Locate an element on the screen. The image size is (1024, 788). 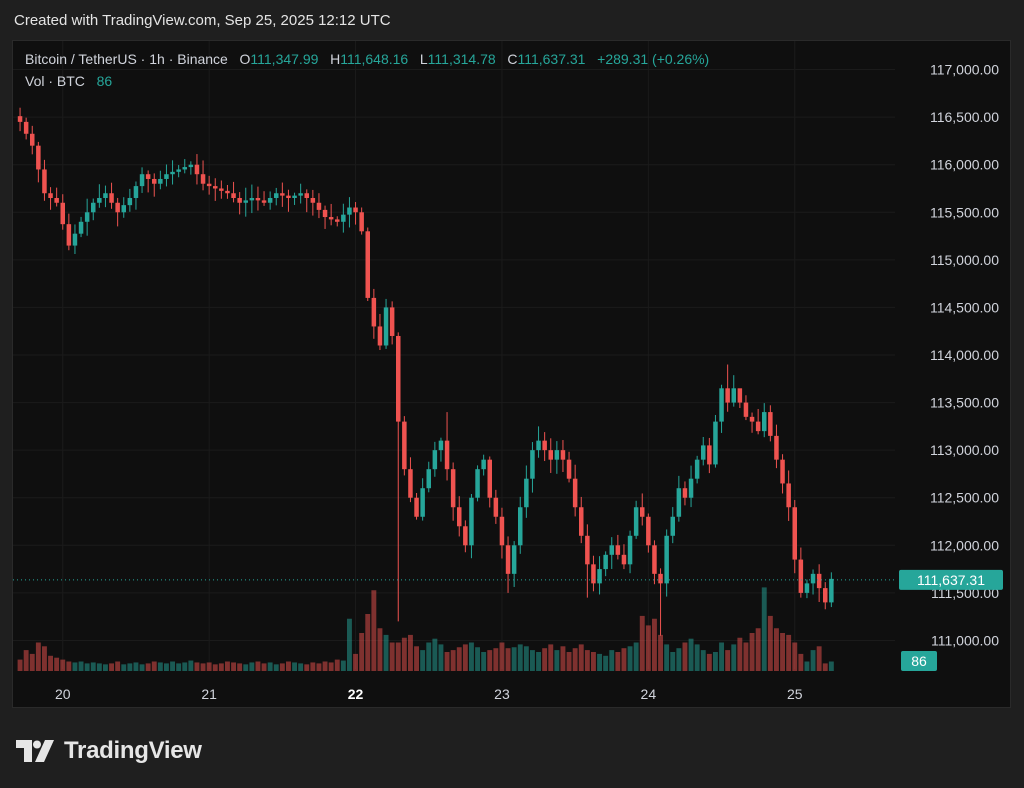
footer-brand: TradingView is located at coordinates (109, 751).